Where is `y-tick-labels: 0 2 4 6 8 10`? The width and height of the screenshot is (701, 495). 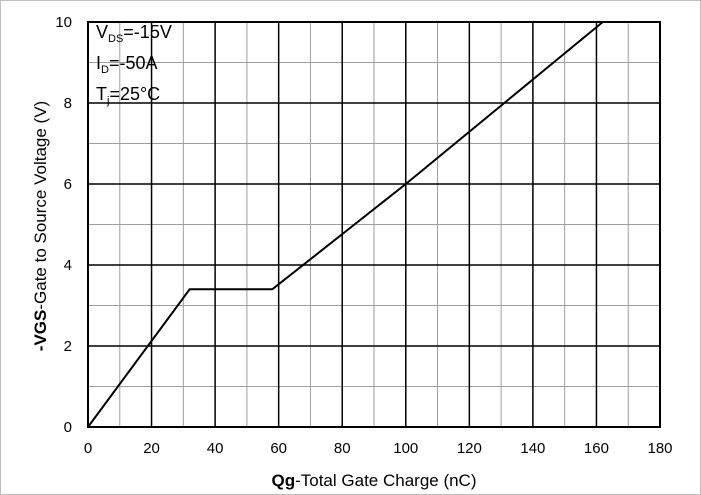 y-tick-labels: 0 2 4 6 8 10 is located at coordinates (63, 225).